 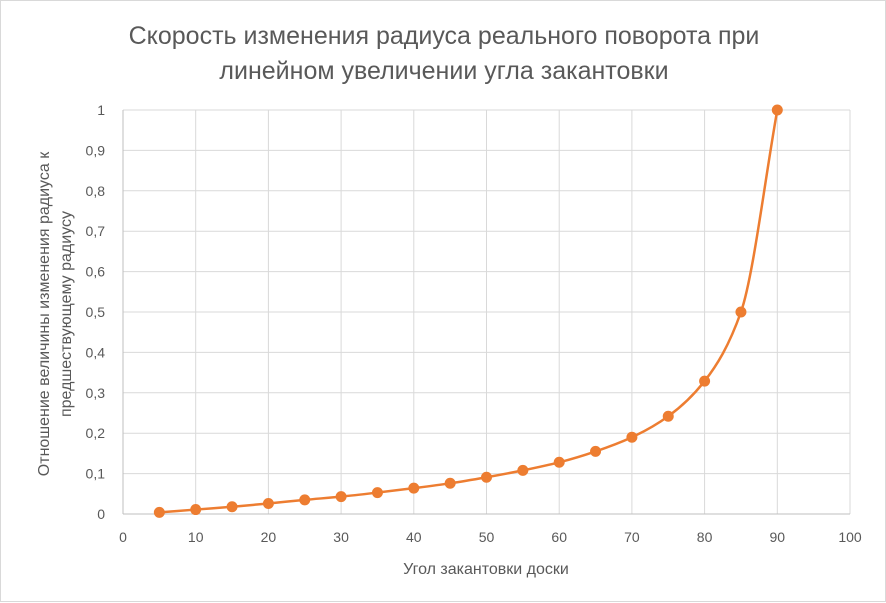 What do you see at coordinates (101, 110) in the screenshot?
I see `y-tick-label: 1` at bounding box center [101, 110].